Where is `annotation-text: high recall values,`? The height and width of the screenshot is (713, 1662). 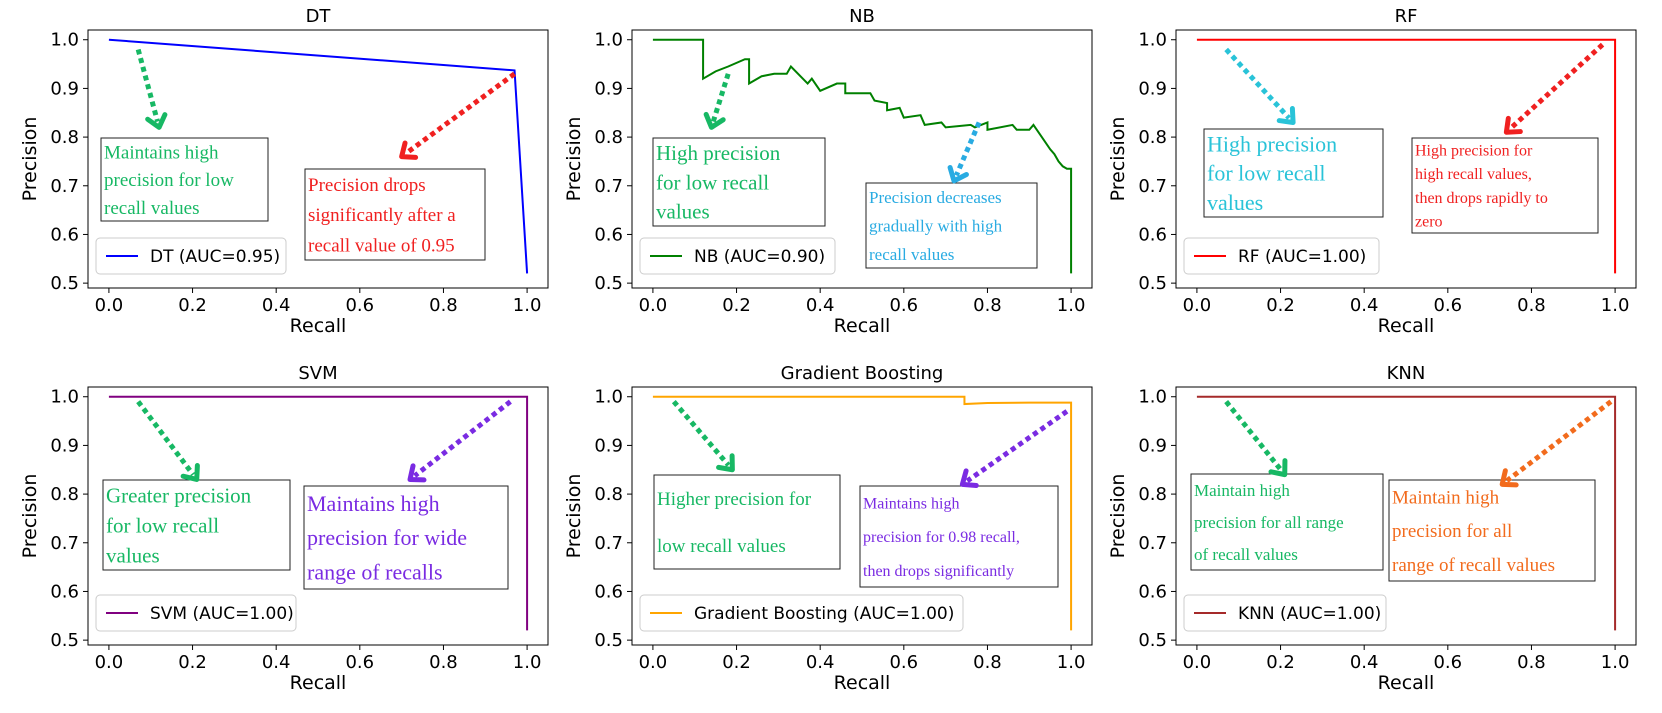 annotation-text: high recall values, is located at coordinates (1473, 174).